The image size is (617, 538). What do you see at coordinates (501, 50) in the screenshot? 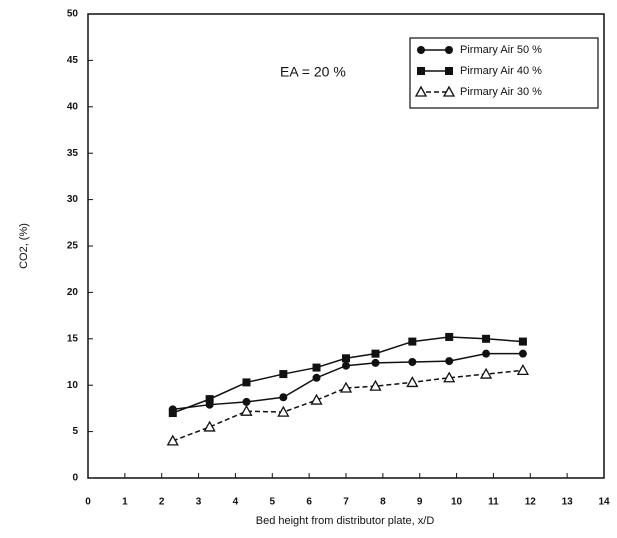
I see `legend-label: Pirmary Air 50 %` at bounding box center [501, 50].